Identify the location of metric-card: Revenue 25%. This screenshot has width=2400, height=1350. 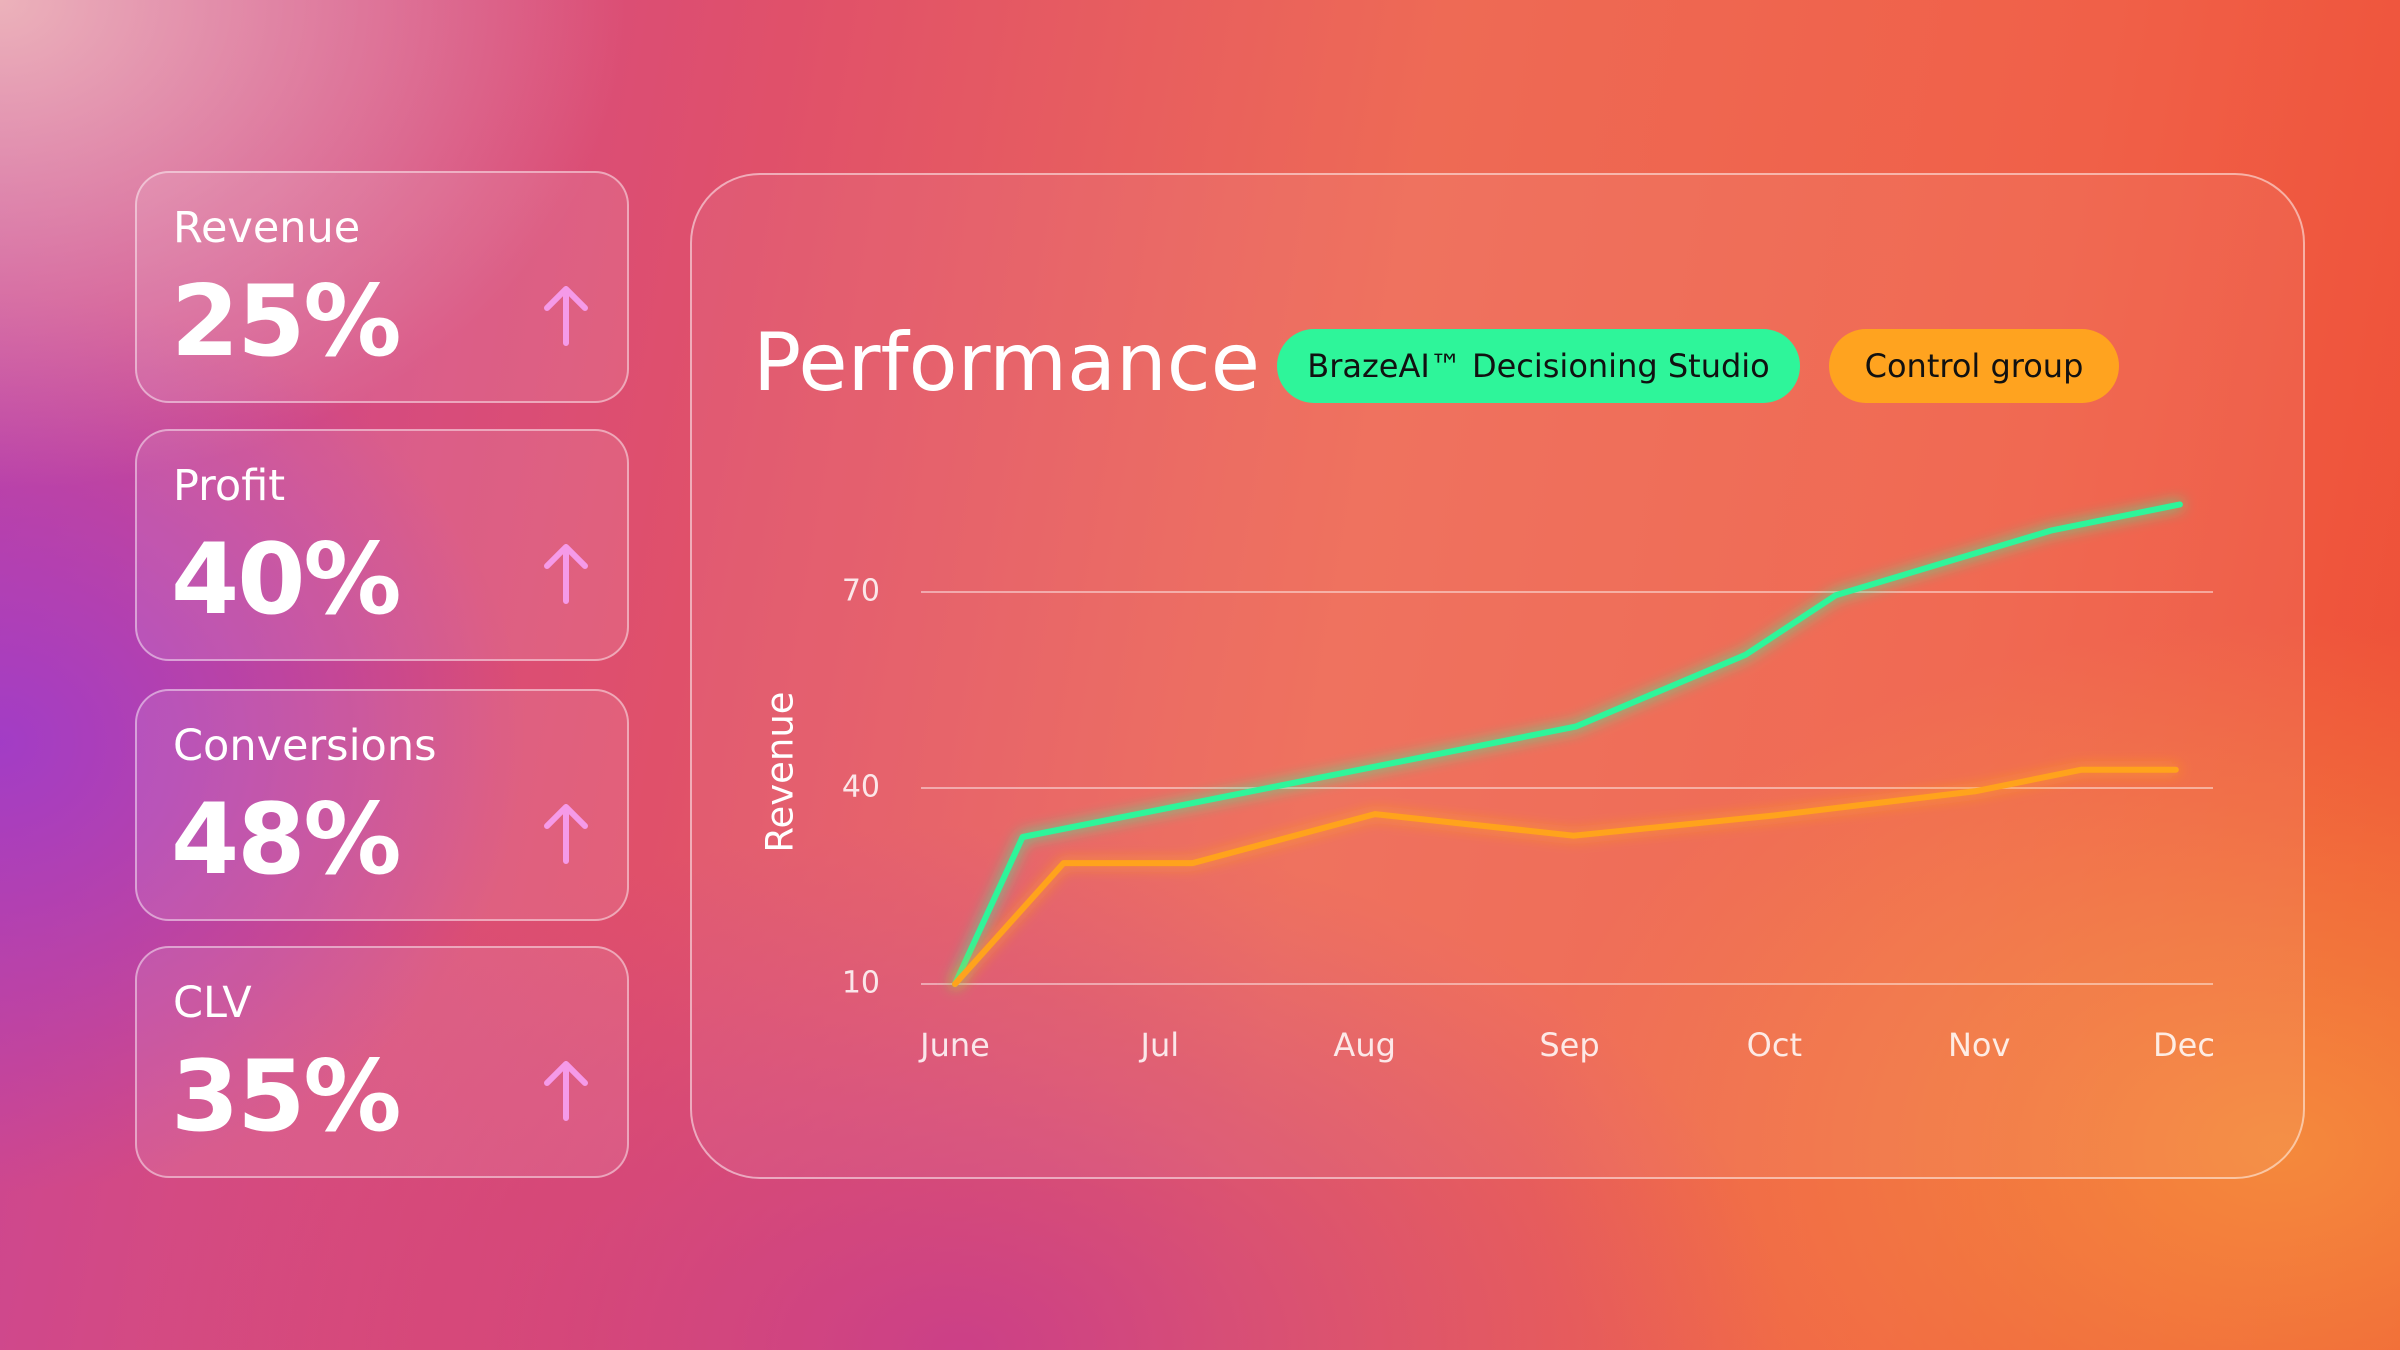
(382, 287).